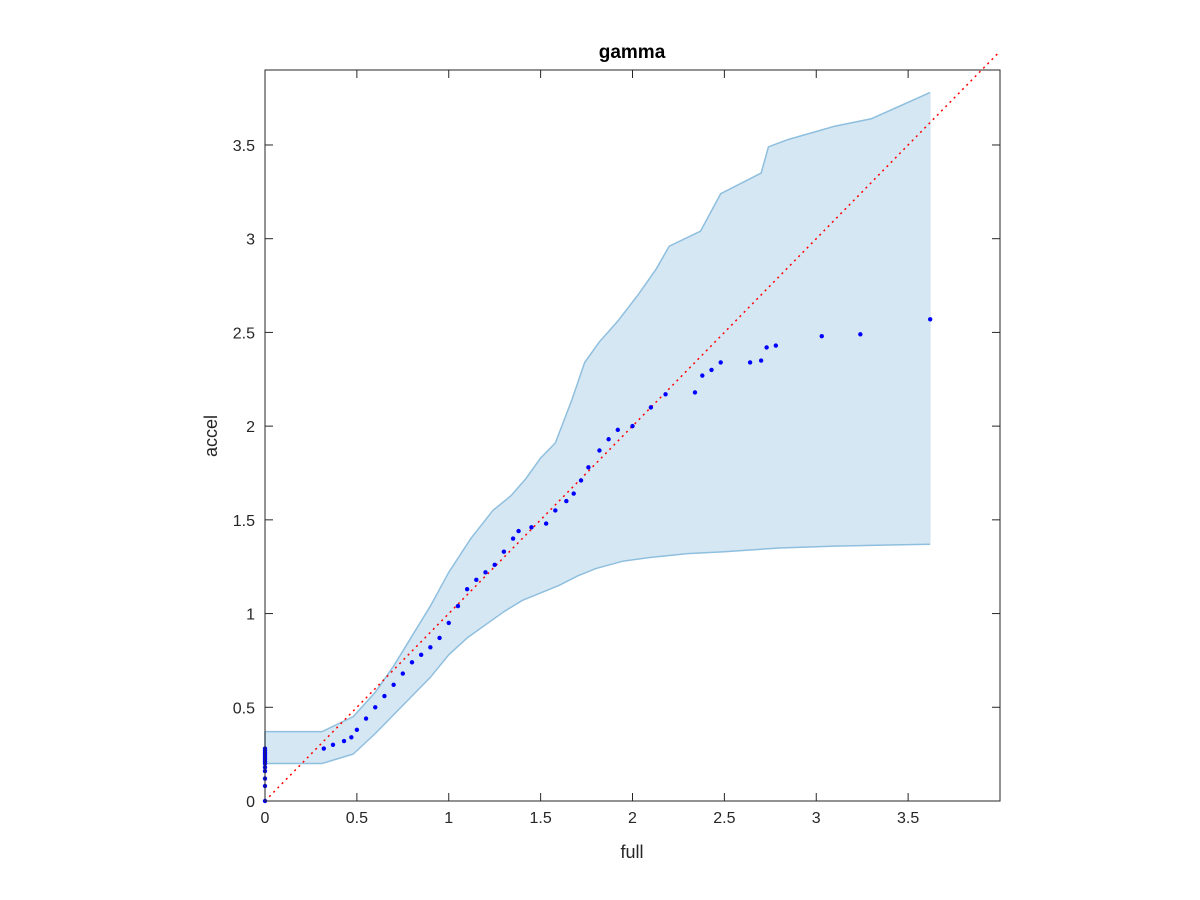 This screenshot has height=900, width=1200. I want to click on x-tick-label: 1.5, so click(541, 818).